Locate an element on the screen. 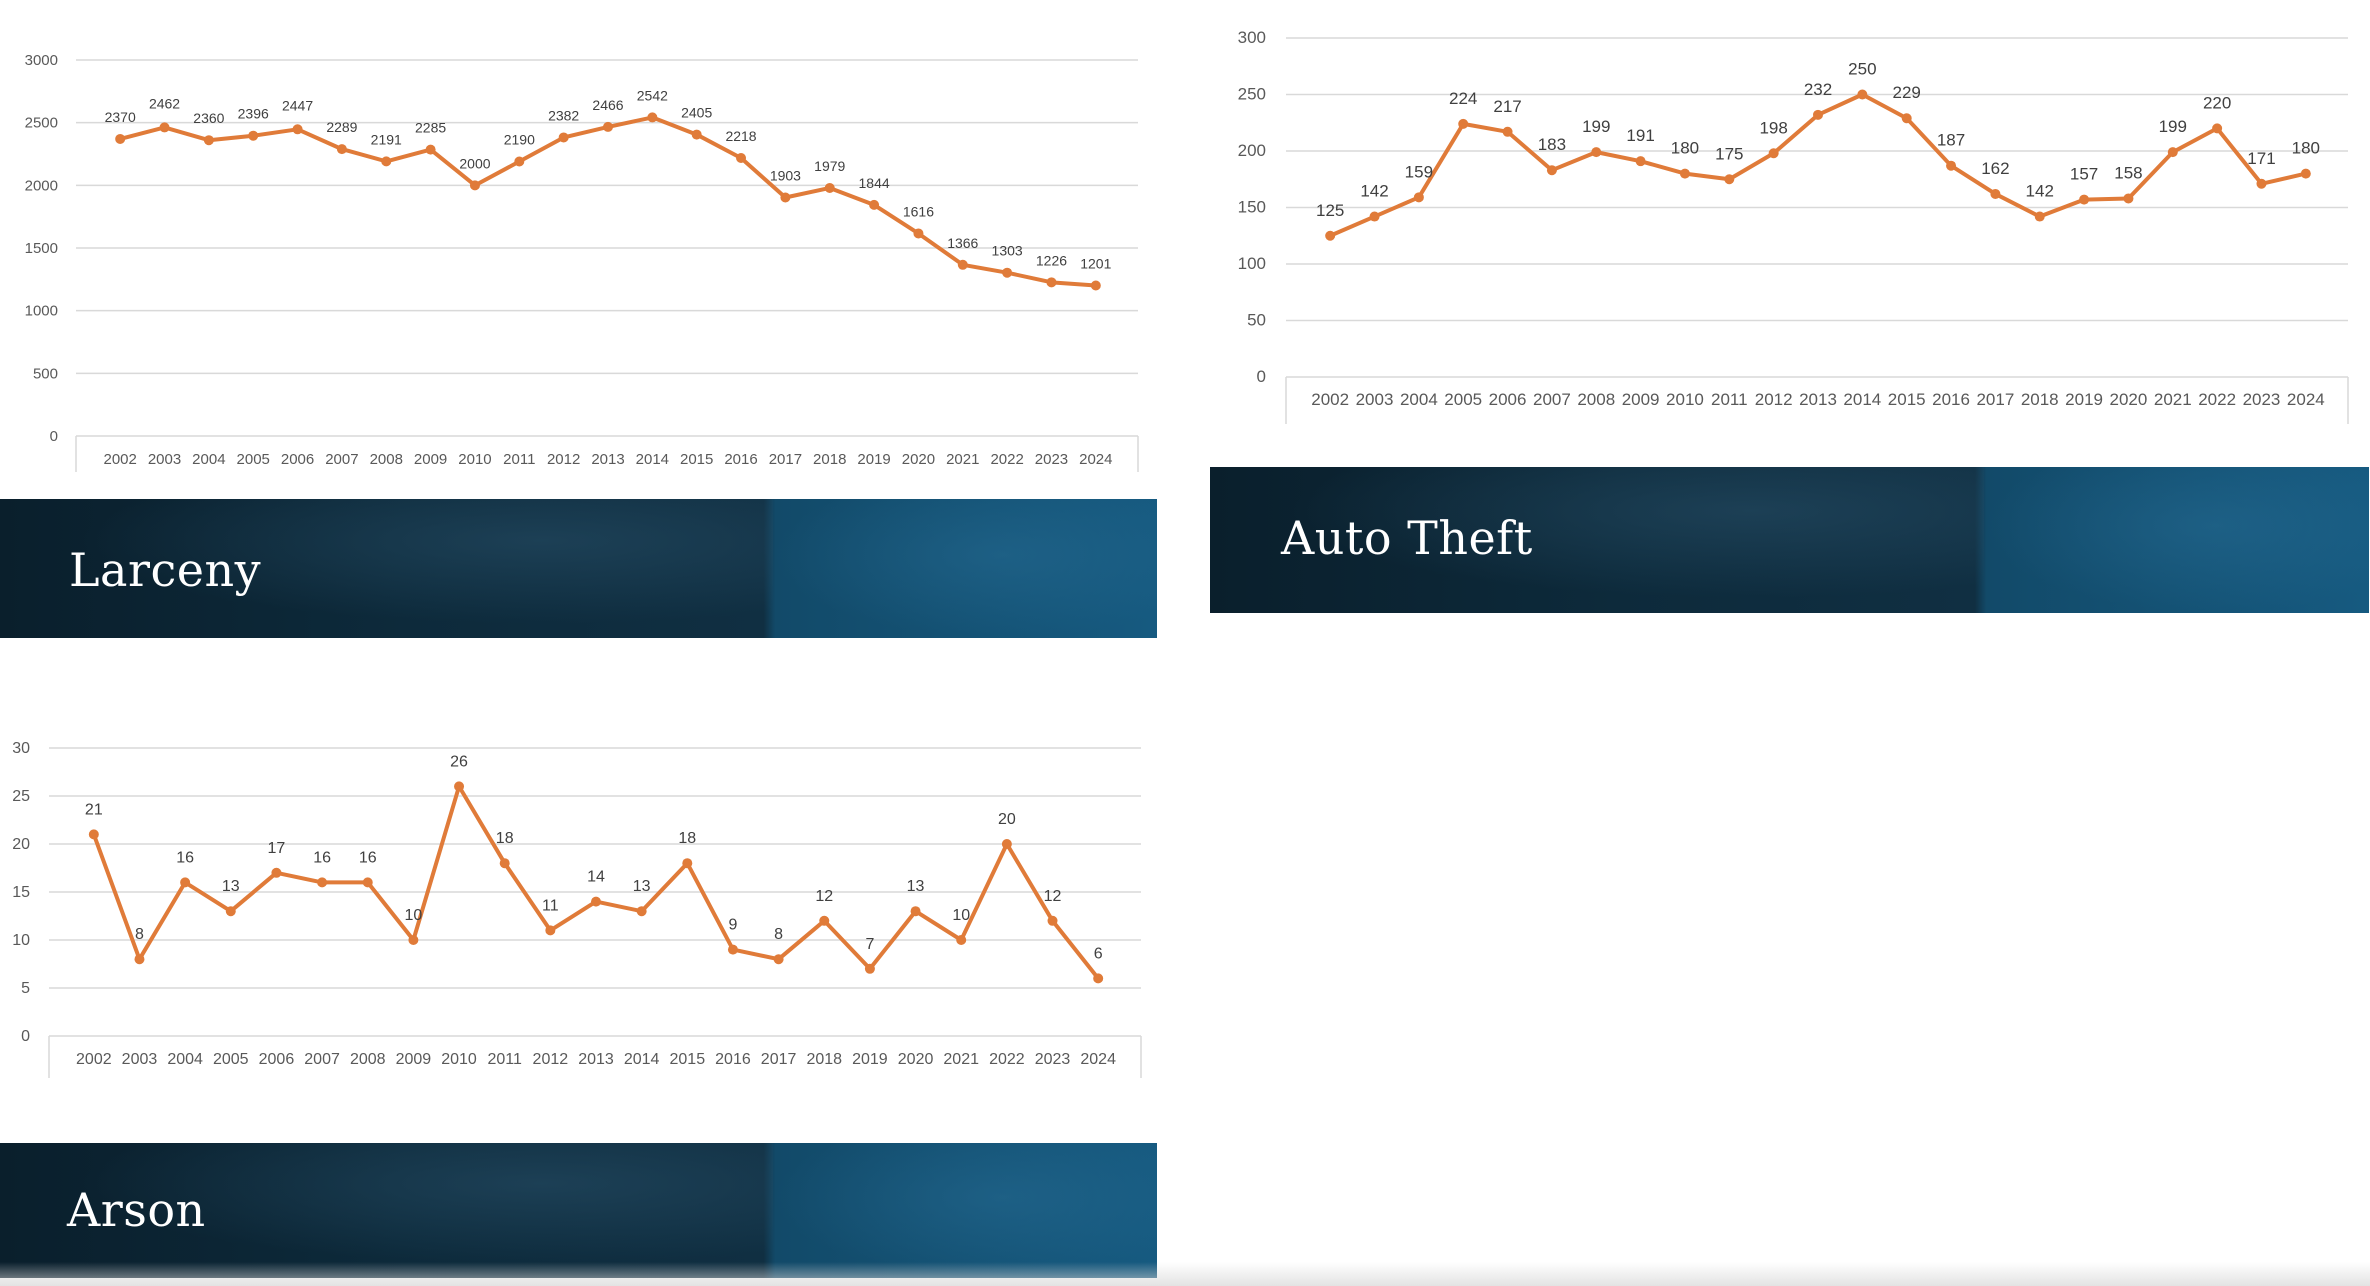 The image size is (2370, 1286). bottom-shadow is located at coordinates (1185, 1274).